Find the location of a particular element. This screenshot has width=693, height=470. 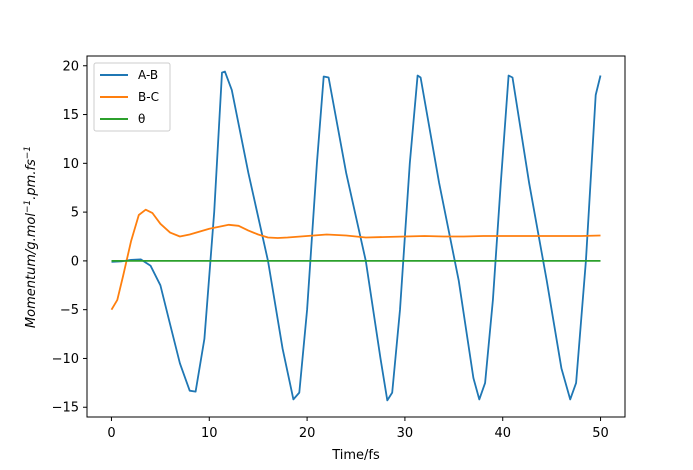

y-axis-title-mid: .pm.fs is located at coordinates (31, 179).